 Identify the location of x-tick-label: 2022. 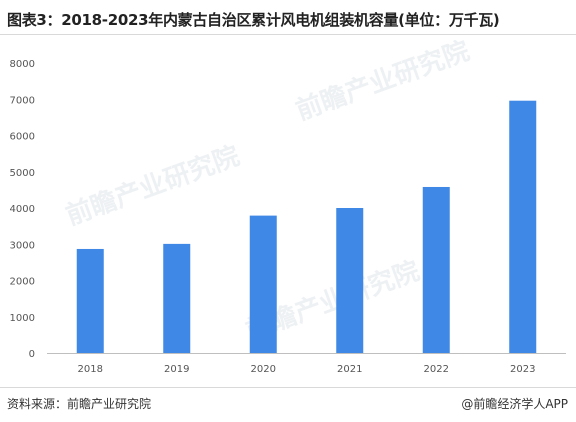
(436, 369).